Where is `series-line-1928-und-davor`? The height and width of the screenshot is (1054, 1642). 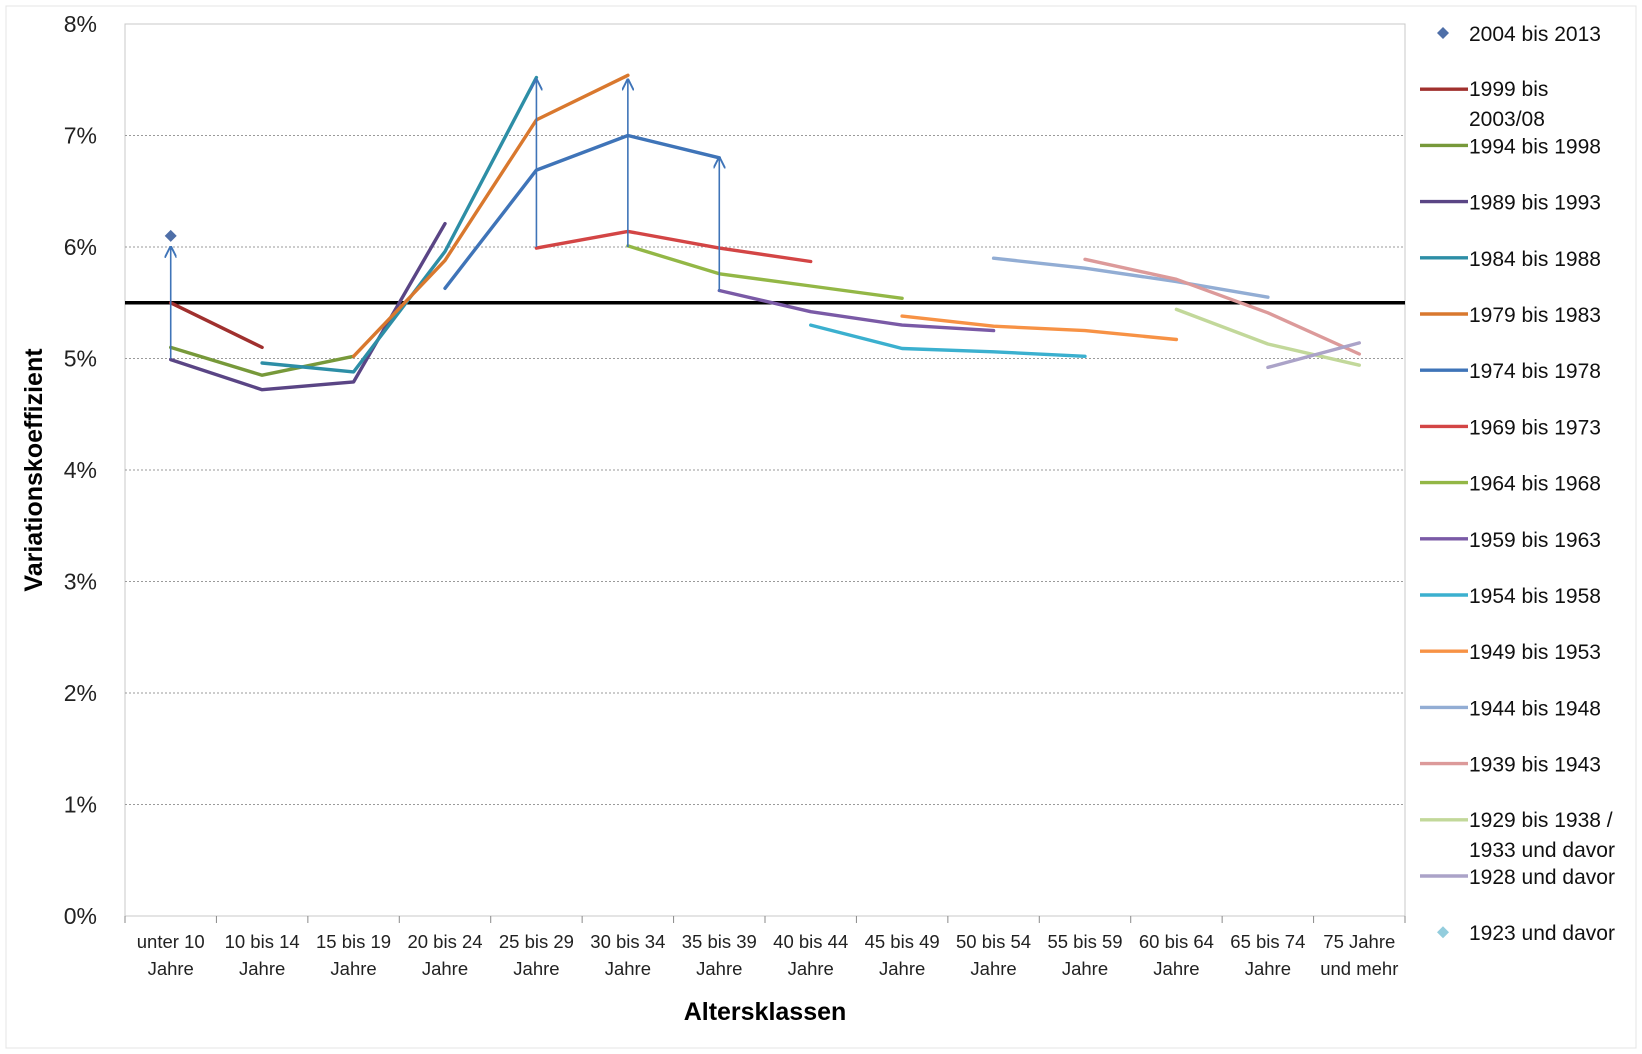
series-line-1928-und-davor is located at coordinates (1314, 355).